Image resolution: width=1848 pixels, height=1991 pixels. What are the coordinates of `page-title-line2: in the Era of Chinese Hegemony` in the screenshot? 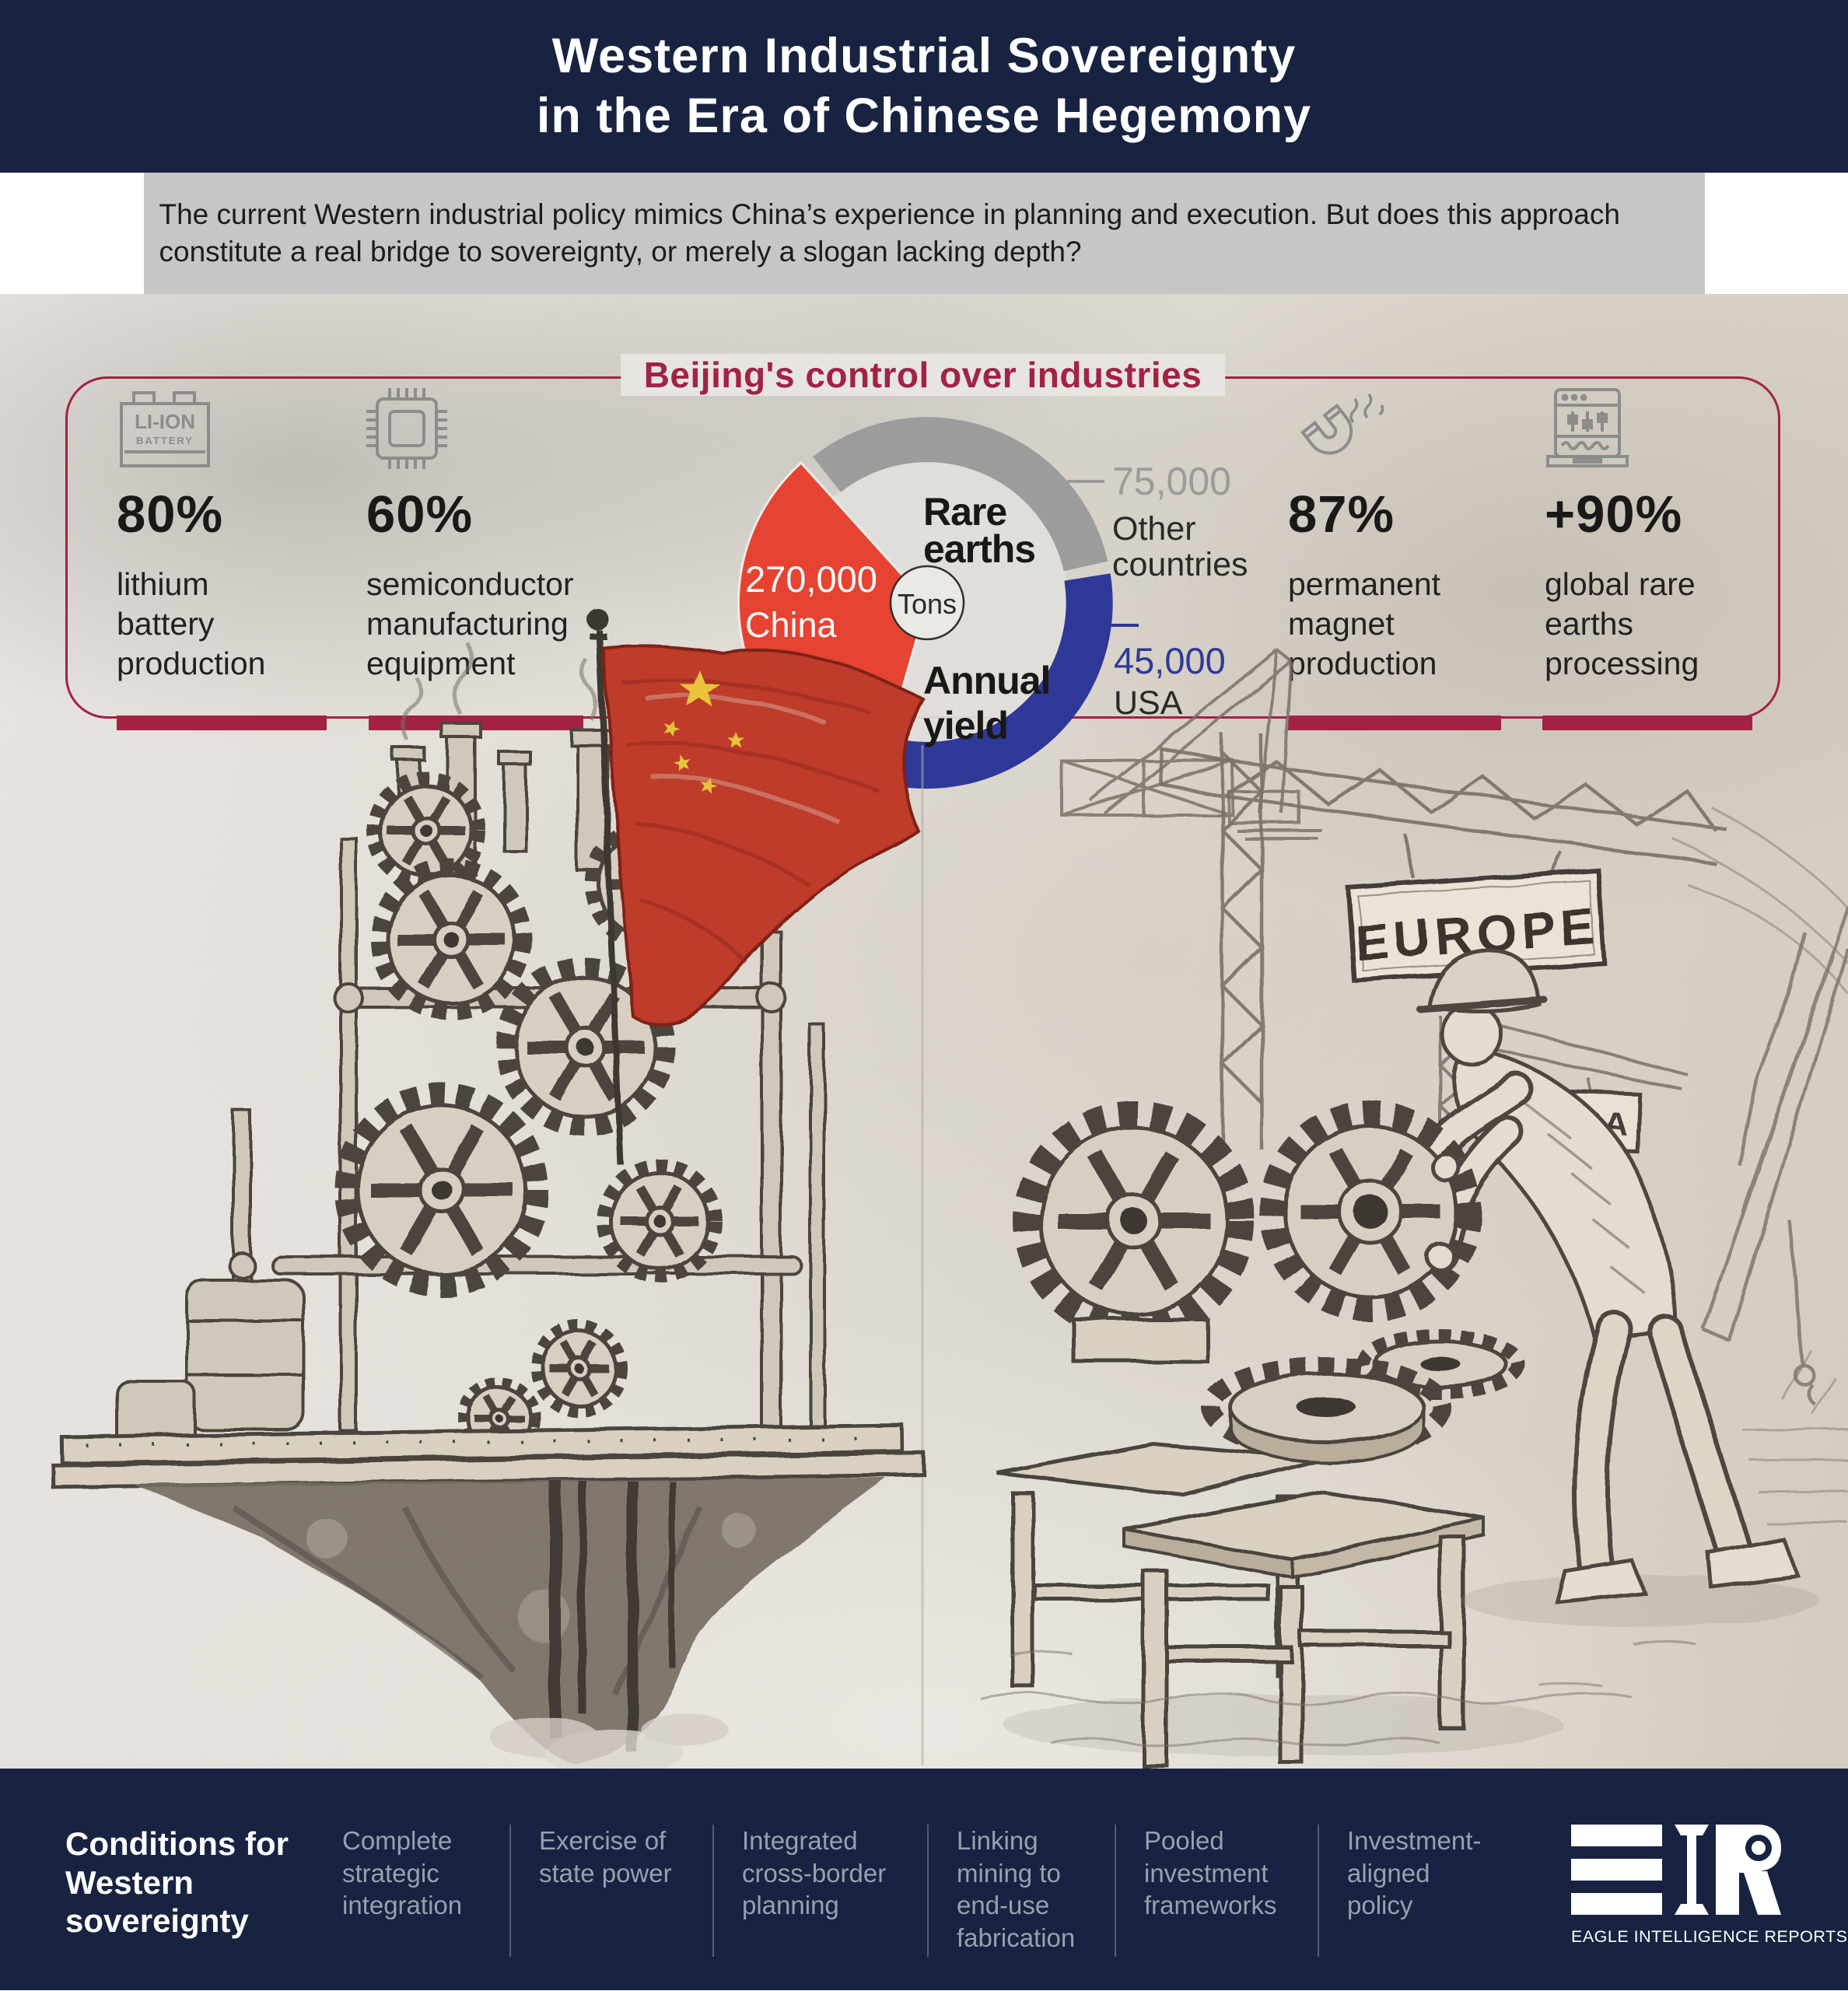 It's located at (924, 116).